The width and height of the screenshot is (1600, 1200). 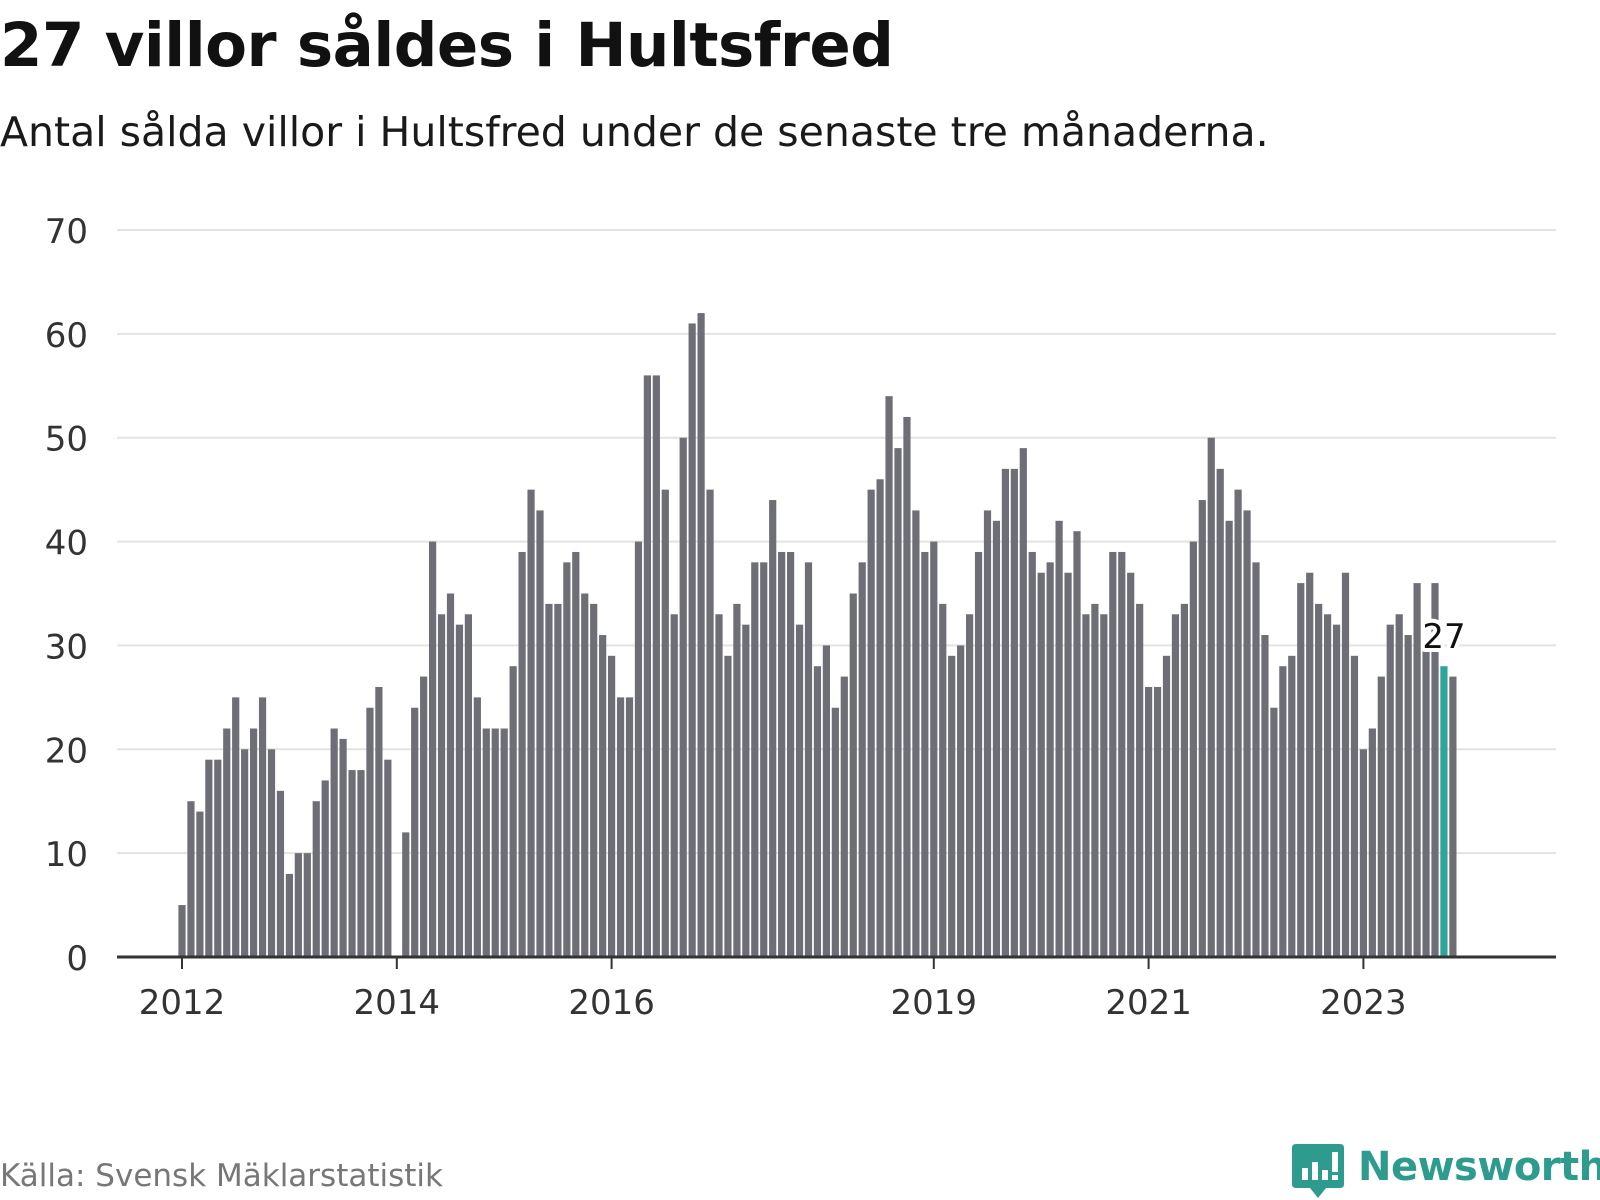 I want to click on bar-highlight, so click(x=1444, y=811).